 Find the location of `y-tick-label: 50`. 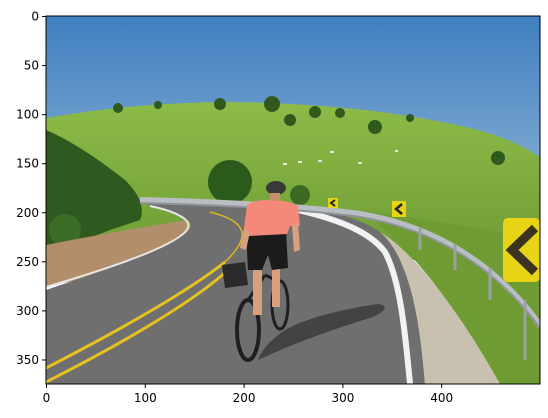

y-tick-label: 50 is located at coordinates (31, 66).